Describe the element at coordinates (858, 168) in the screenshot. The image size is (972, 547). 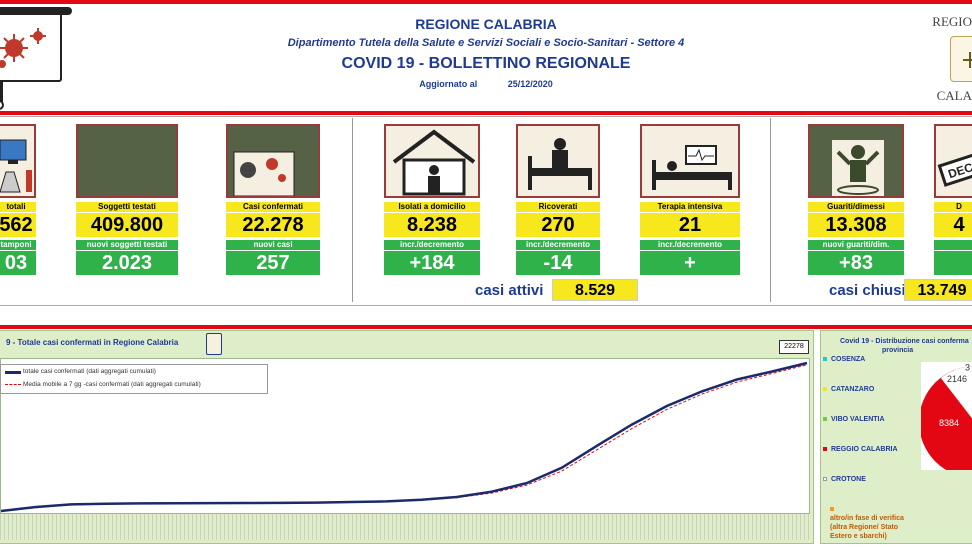
I see `recovered-person-icon` at that location.